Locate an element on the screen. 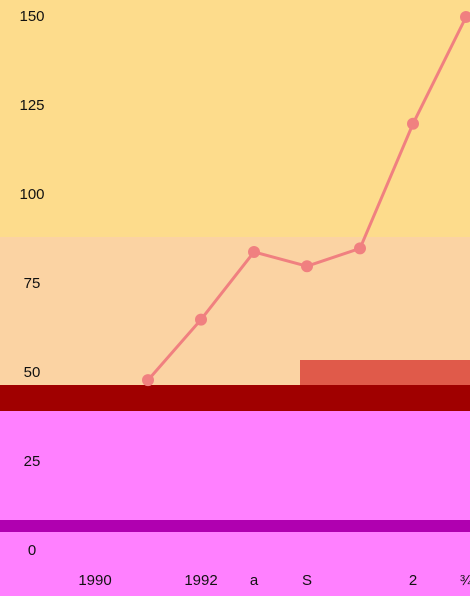 The width and height of the screenshot is (470, 596). x-tick-label: 1990 is located at coordinates (94, 580).